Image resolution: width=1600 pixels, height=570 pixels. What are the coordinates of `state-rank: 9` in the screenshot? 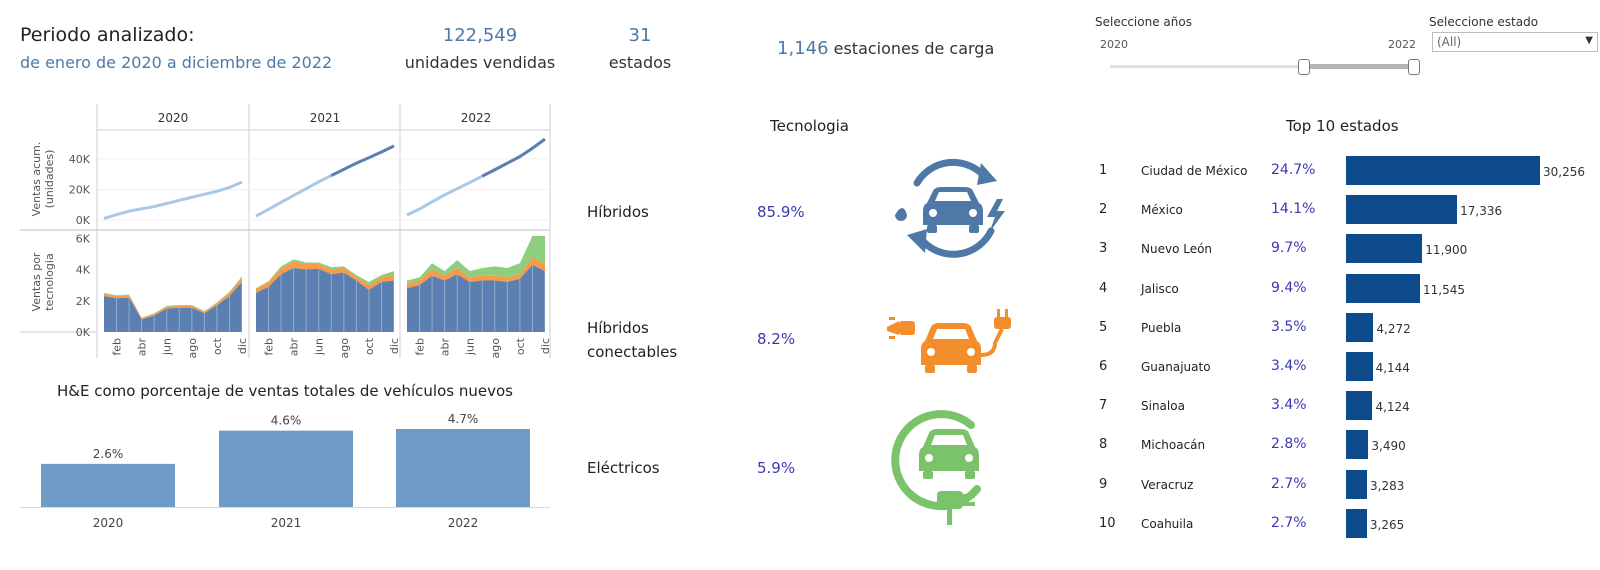 It's located at (1103, 484).